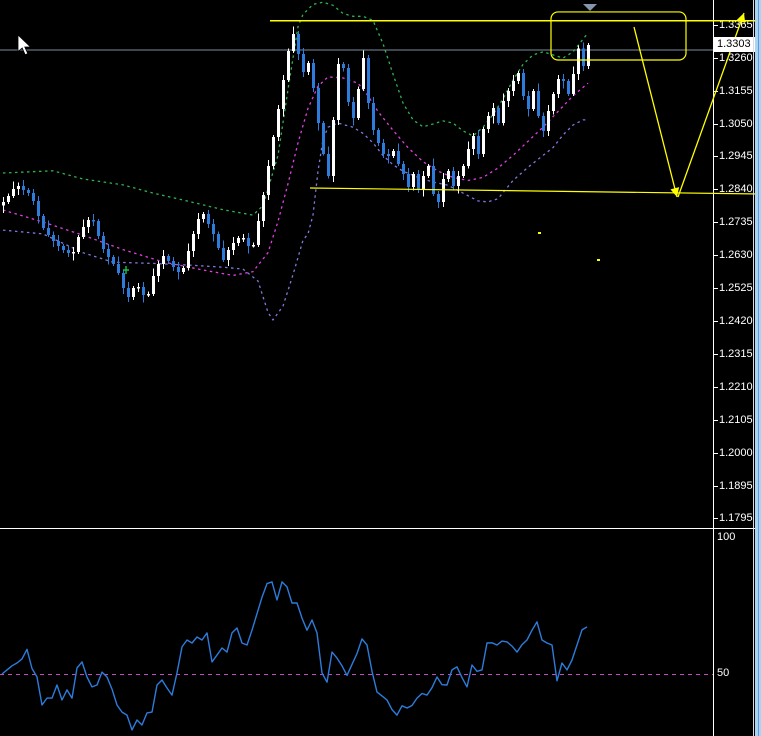 This screenshot has height=736, width=761. Describe the element at coordinates (736, 189) in the screenshot. I see `price-axis-label: 1.2840` at that location.